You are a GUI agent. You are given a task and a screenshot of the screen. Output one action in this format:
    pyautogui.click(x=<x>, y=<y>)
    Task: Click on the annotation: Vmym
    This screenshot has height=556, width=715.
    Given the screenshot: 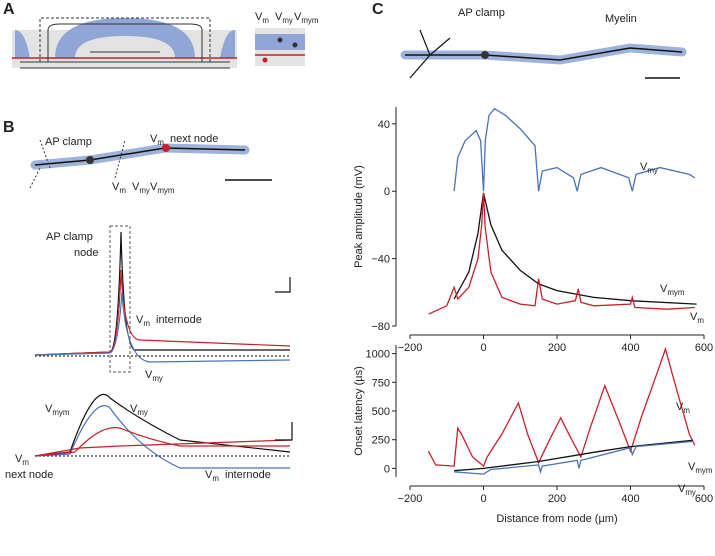 What is the action you would take?
    pyautogui.click(x=57, y=410)
    